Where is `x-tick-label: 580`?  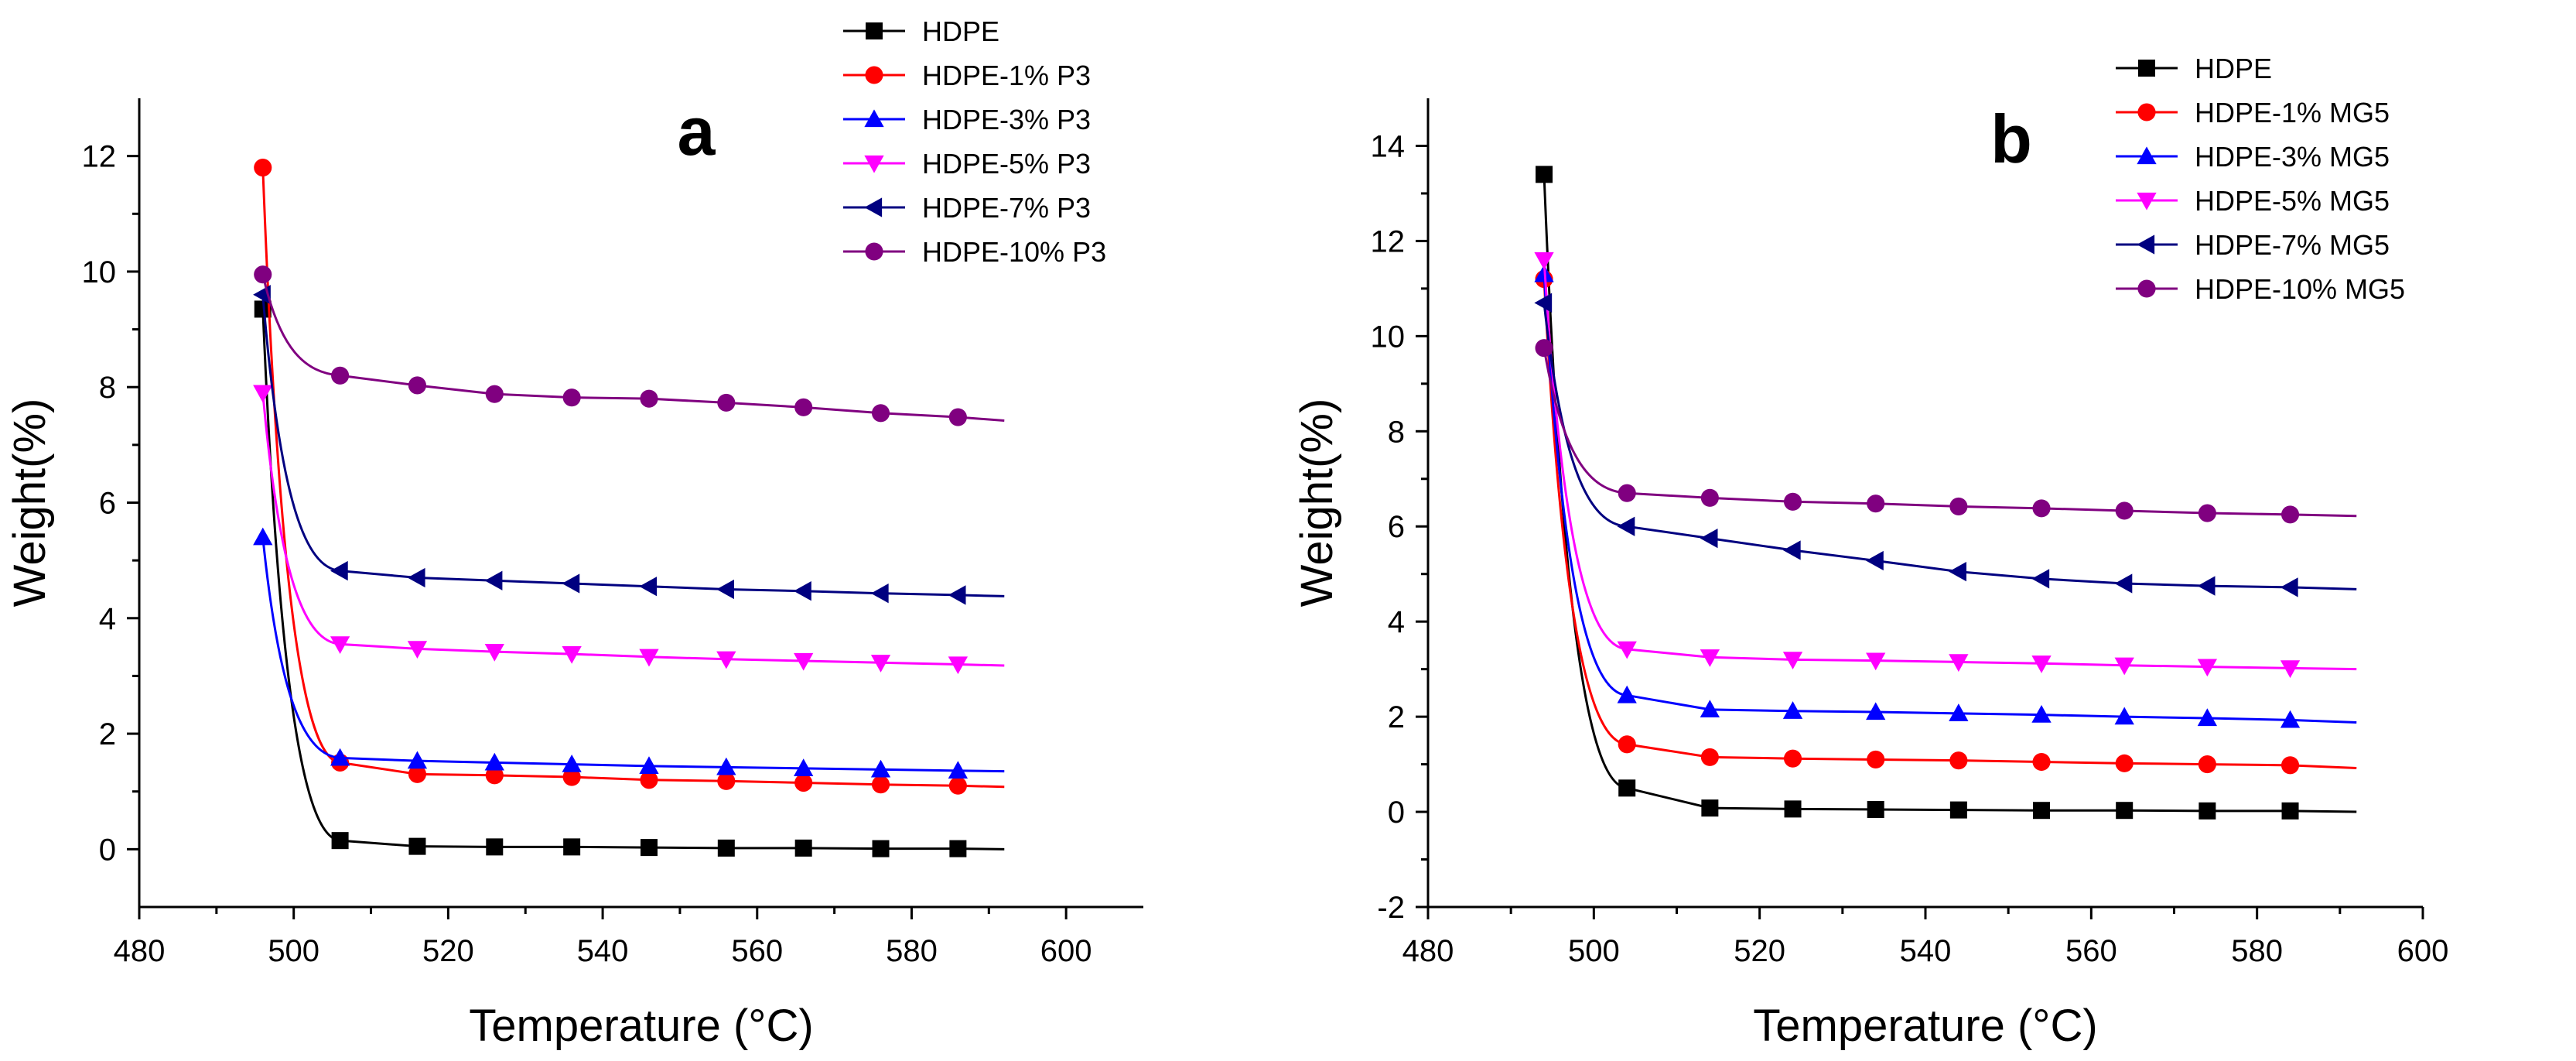 x-tick-label: 580 is located at coordinates (912, 951).